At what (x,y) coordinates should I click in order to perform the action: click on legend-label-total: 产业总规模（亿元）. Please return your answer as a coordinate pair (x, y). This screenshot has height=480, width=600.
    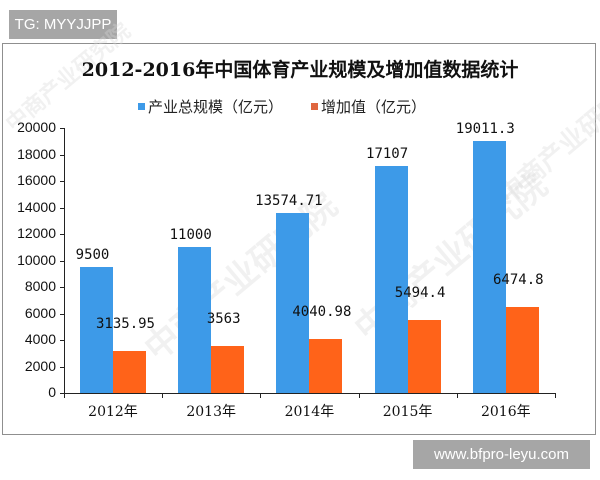
    Looking at the image, I should click on (216, 107).